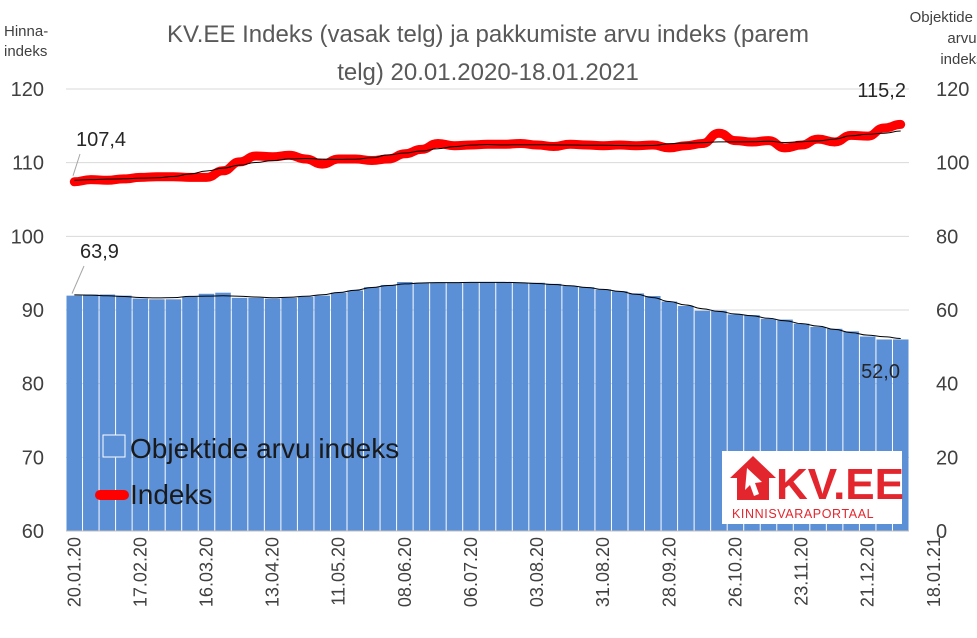 The height and width of the screenshot is (638, 977). What do you see at coordinates (99, 252) in the screenshot?
I see `data-label-bar-first: 63,9` at bounding box center [99, 252].